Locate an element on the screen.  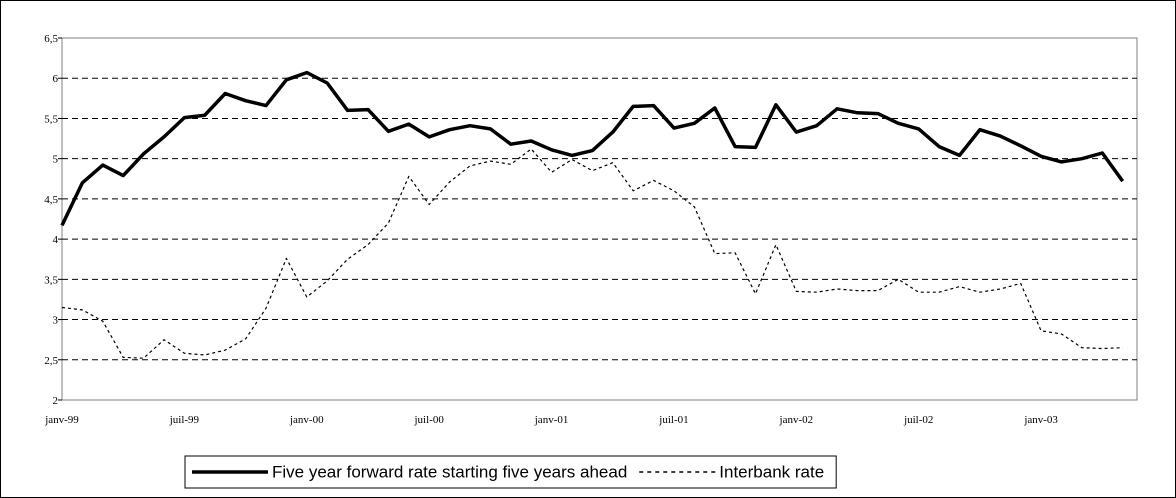
legend-box is located at coordinates (510, 472).